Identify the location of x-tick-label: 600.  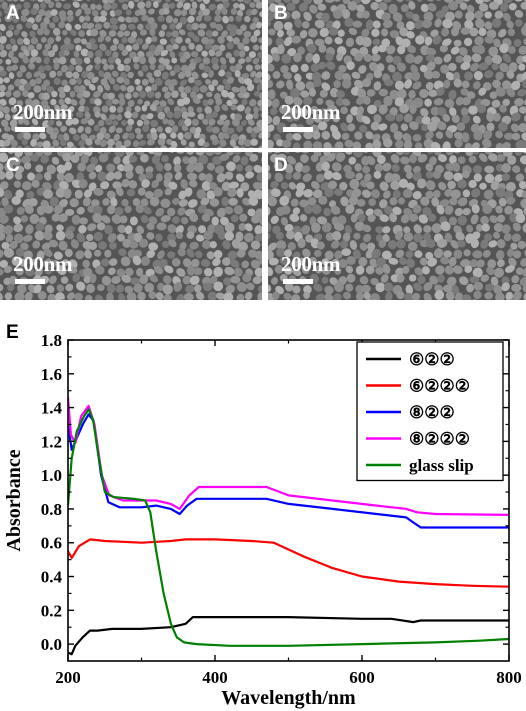
(362, 677).